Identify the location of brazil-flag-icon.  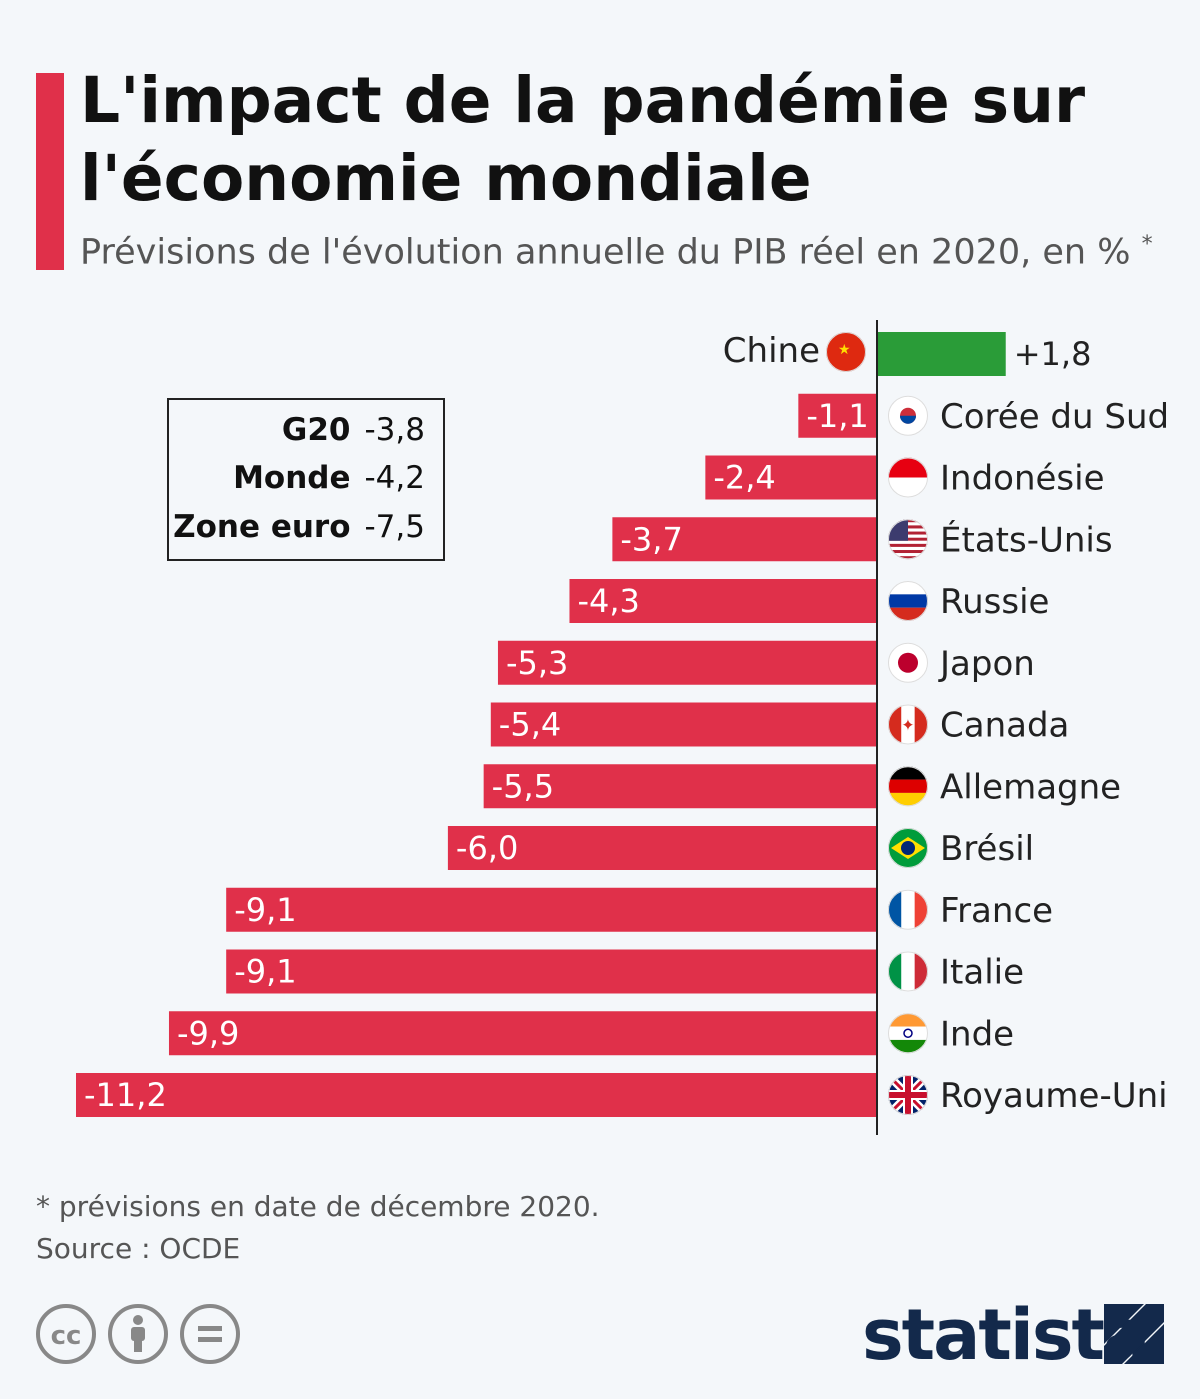
(908, 848).